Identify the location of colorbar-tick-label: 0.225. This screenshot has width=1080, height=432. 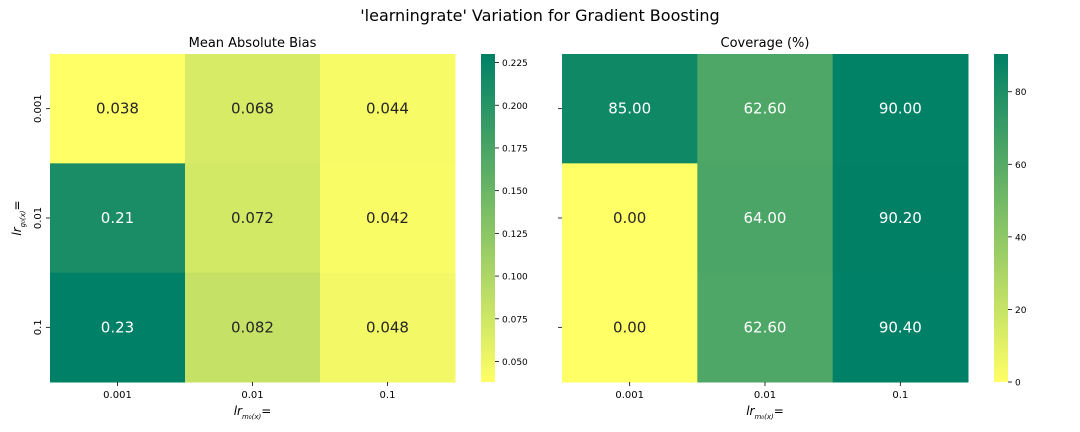
(515, 64).